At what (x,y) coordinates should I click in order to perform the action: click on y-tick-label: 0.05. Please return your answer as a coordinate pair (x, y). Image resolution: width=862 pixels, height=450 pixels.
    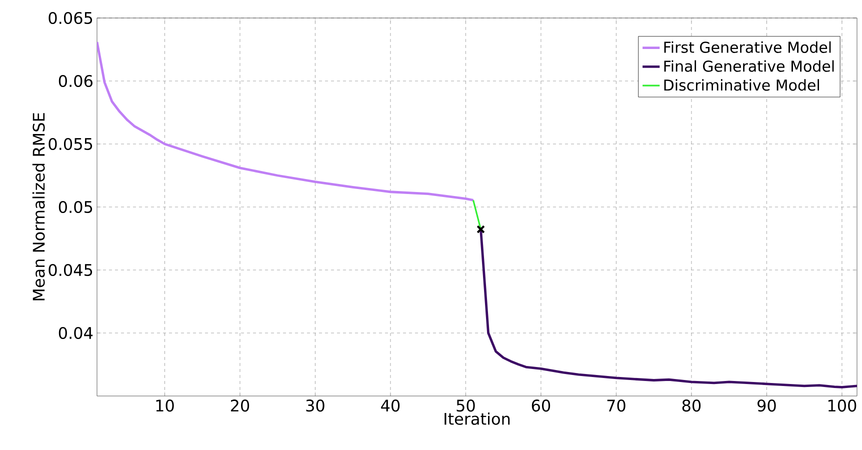
    Looking at the image, I should click on (75, 207).